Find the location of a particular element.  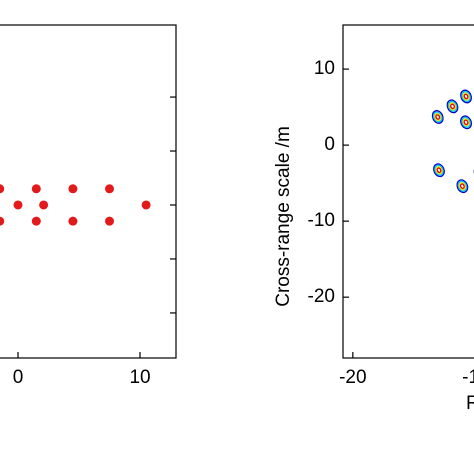

y-tick-label: -10 is located at coordinates (321, 220).